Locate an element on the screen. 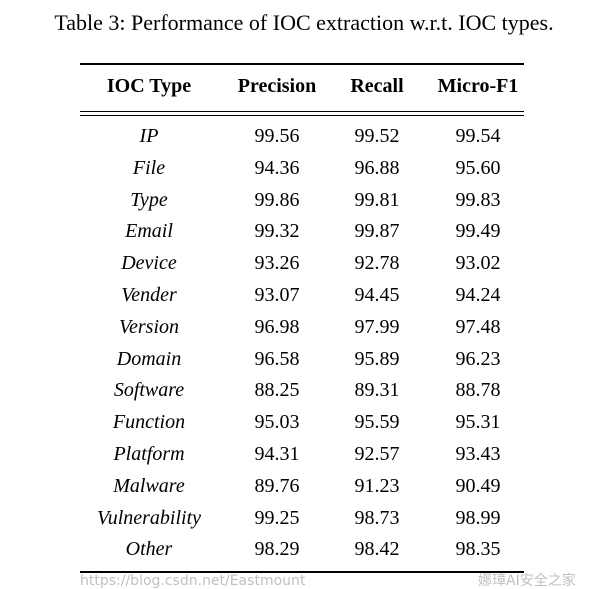  table-row: Vulnerability 99.25 98.73 98.99 is located at coordinates (304, 523).